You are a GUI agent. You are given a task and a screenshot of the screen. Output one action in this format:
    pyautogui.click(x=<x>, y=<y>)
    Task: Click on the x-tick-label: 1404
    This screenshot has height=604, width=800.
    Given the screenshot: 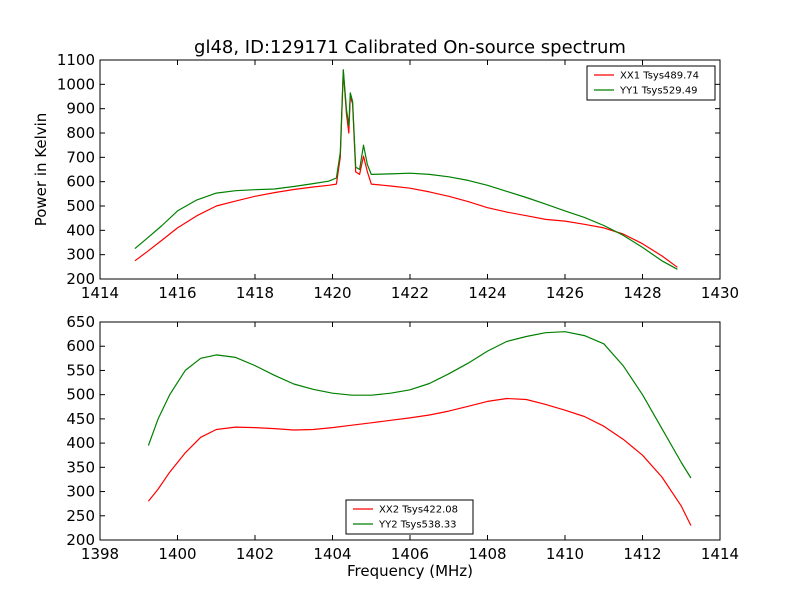 What is the action you would take?
    pyautogui.click(x=332, y=554)
    